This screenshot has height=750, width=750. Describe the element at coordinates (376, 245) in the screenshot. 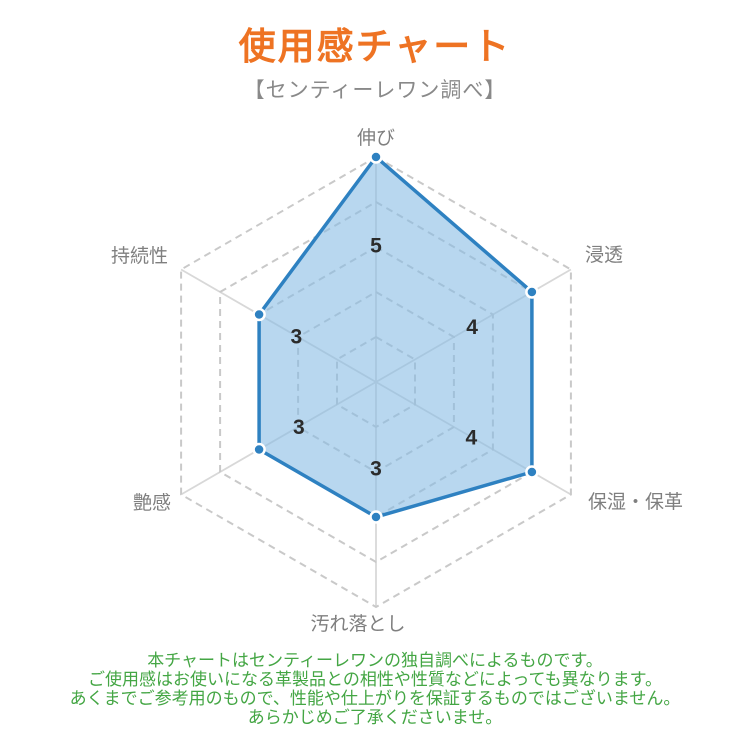

I see `radar-value-label: 5` at that location.